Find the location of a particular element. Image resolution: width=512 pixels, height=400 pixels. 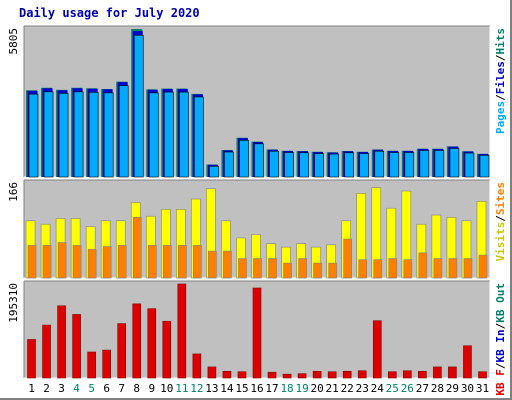

x-tick-label: 31 is located at coordinates (482, 388).